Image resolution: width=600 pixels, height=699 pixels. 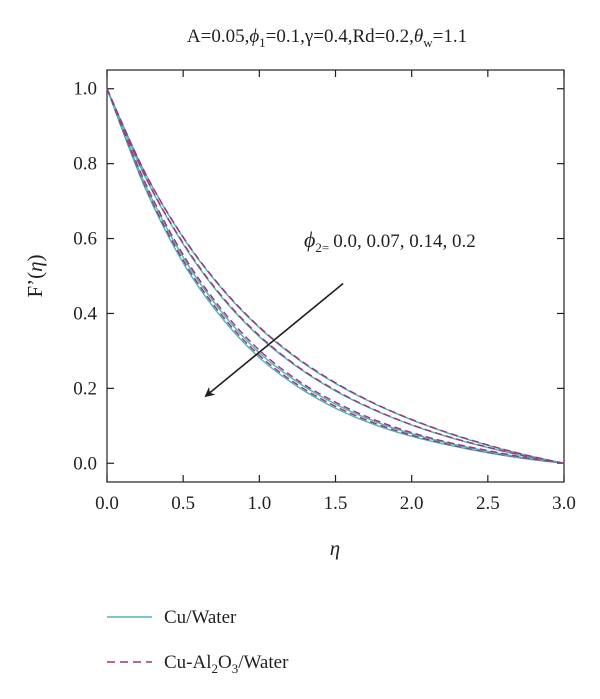 What do you see at coordinates (226, 664) in the screenshot?
I see `legend-label-cu-al2o3-water: Cu-Al2O3/Water` at bounding box center [226, 664].